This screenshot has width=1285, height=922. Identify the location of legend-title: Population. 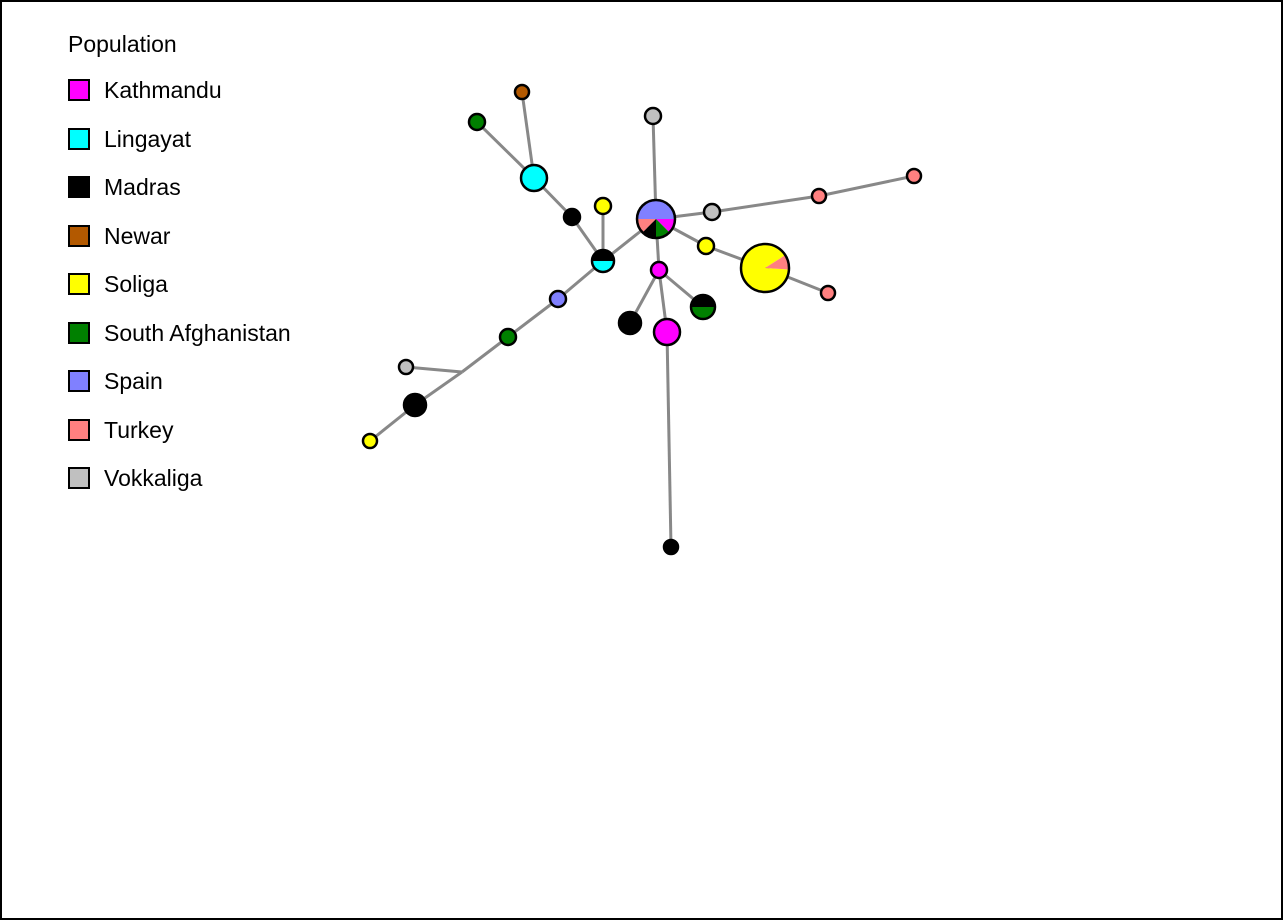
(122, 44).